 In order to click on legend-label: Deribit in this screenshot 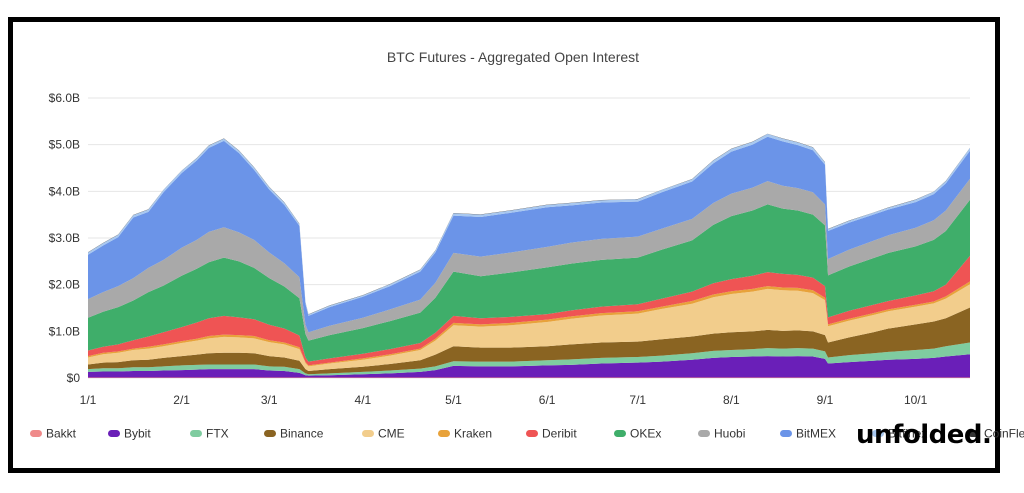, I will do `click(559, 434)`.